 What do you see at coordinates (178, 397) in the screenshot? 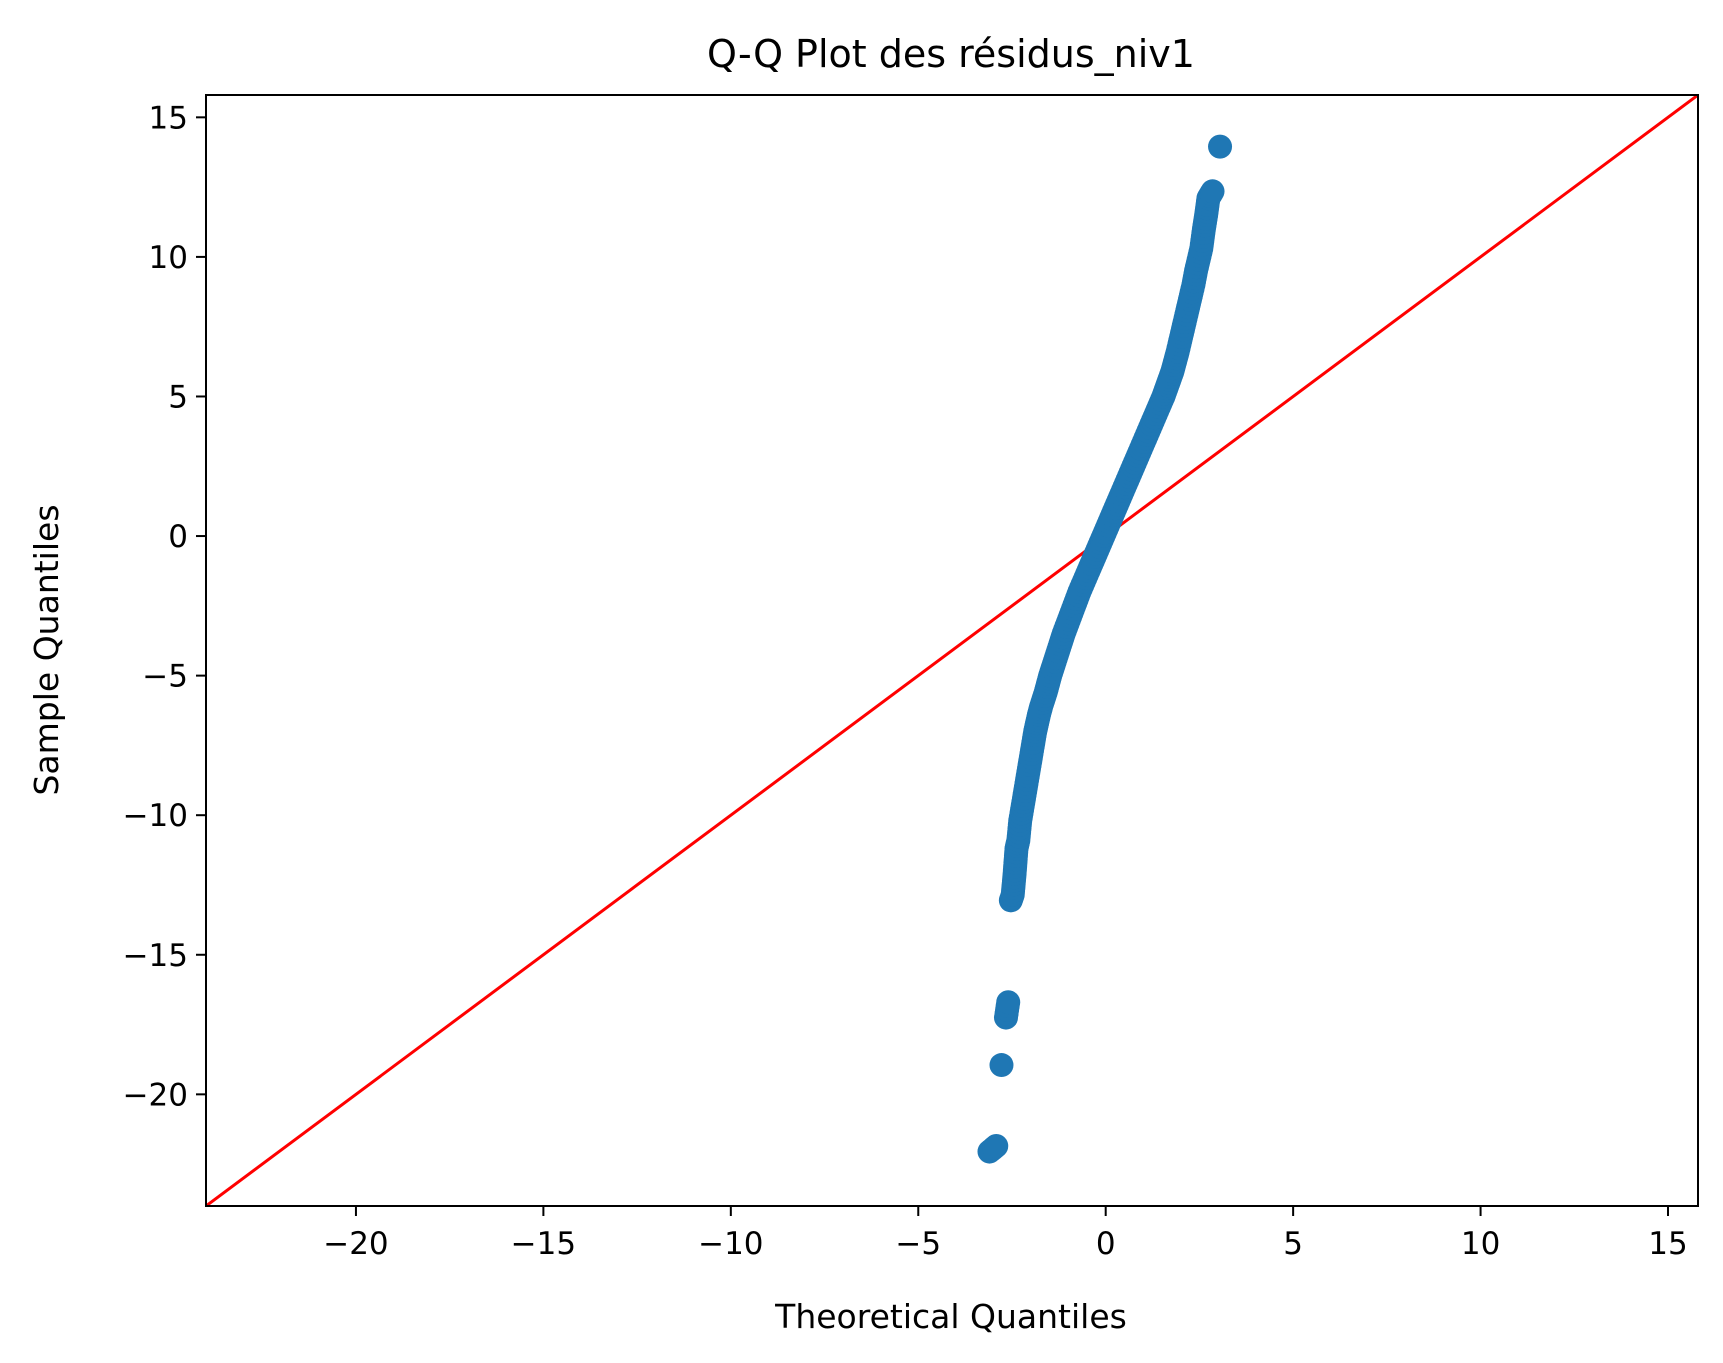
I see `y-tick-label: 5` at bounding box center [178, 397].